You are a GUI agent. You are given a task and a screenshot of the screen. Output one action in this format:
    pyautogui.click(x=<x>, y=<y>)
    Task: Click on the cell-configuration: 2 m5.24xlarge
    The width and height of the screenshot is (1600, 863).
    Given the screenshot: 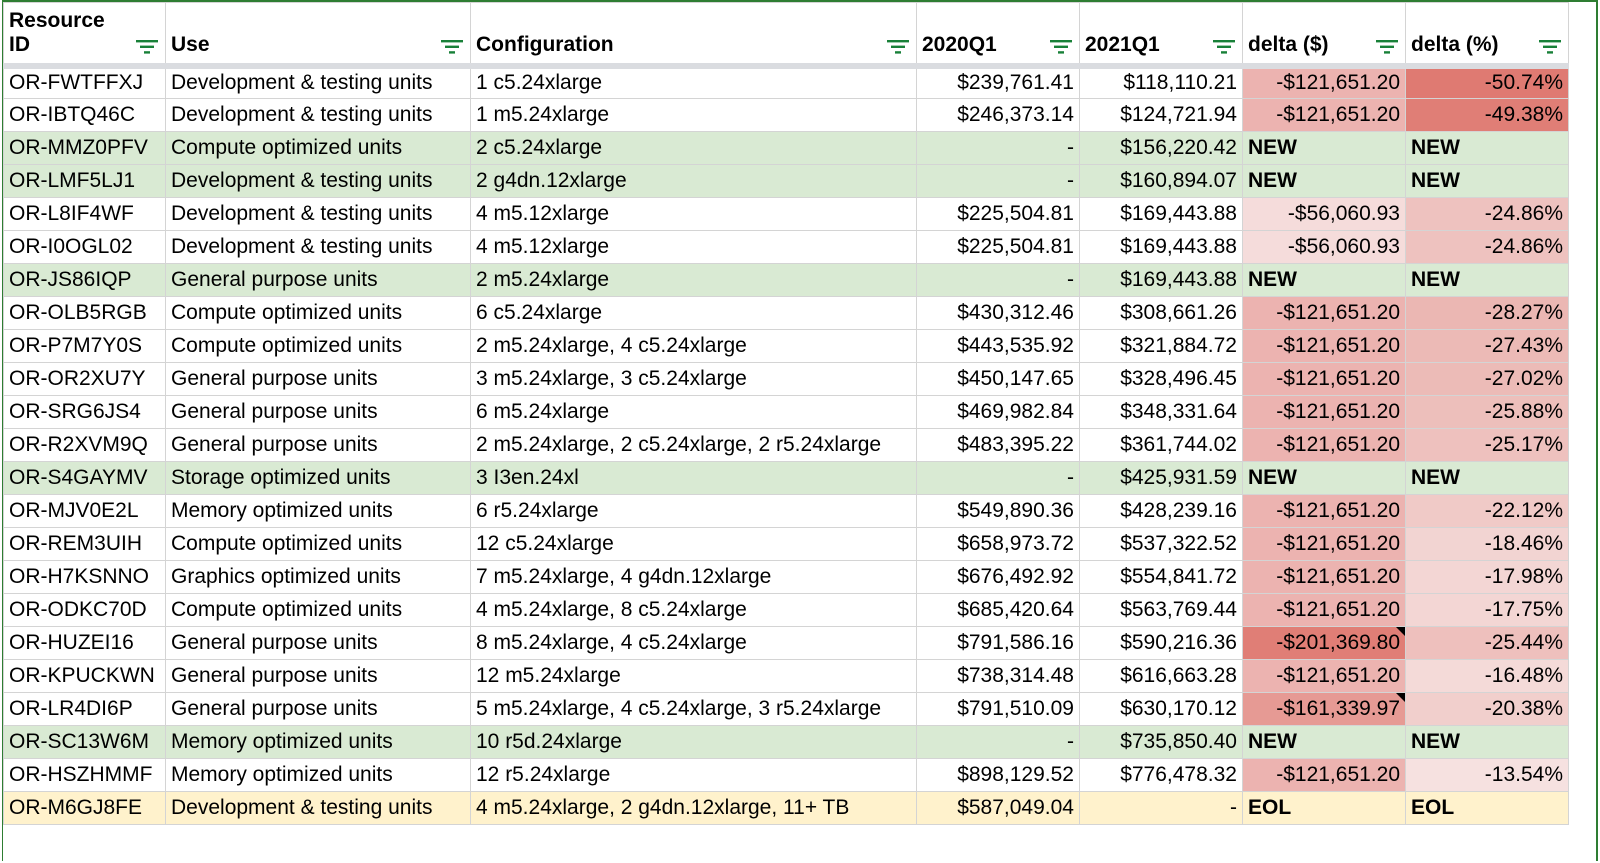 What is the action you would take?
    pyautogui.click(x=693, y=280)
    